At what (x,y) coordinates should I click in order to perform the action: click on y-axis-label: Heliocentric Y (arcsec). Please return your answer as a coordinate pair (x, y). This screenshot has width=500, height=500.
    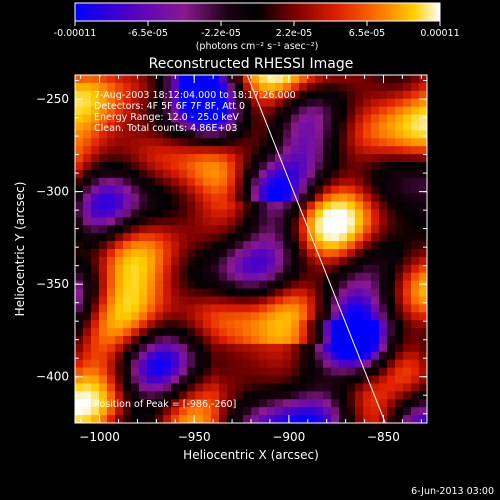
    Looking at the image, I should click on (20, 249).